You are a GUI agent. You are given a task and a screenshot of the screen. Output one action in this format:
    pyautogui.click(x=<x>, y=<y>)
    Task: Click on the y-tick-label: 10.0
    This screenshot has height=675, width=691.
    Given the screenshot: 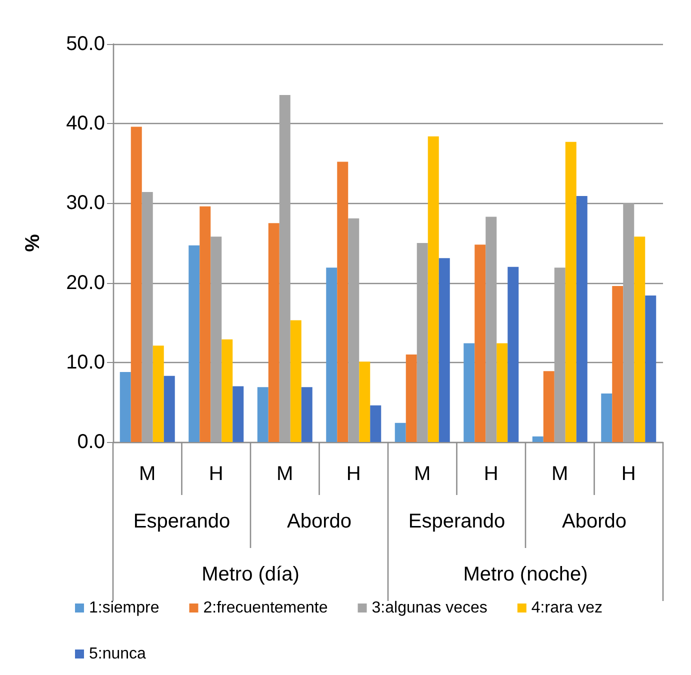 What is the action you would take?
    pyautogui.click(x=85, y=362)
    